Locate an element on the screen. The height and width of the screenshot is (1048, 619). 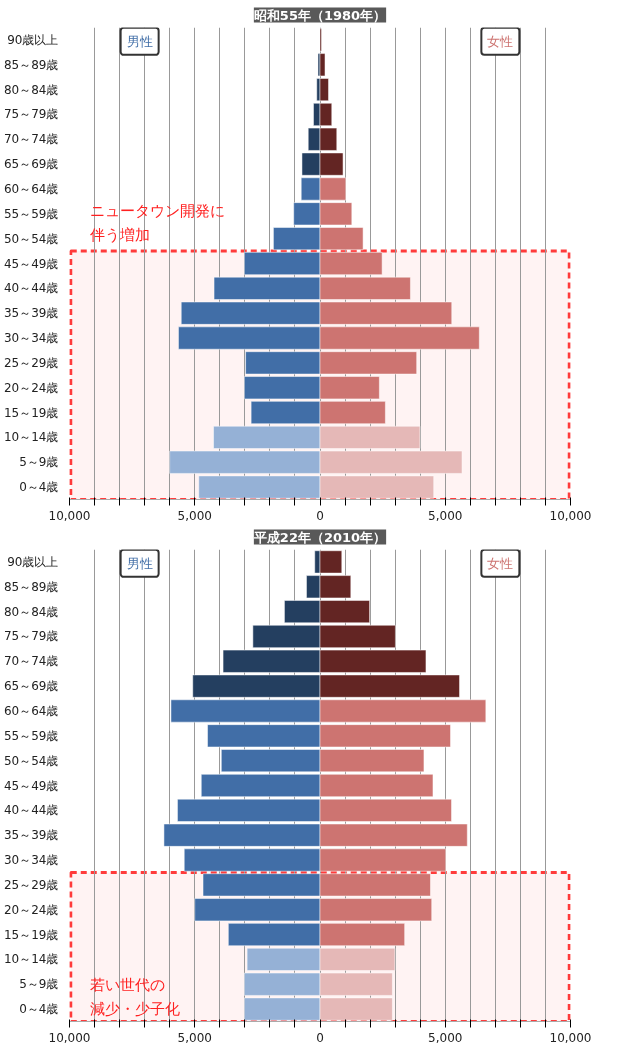
chart-title: 昭和55年（1980年） is located at coordinates (320, 15).